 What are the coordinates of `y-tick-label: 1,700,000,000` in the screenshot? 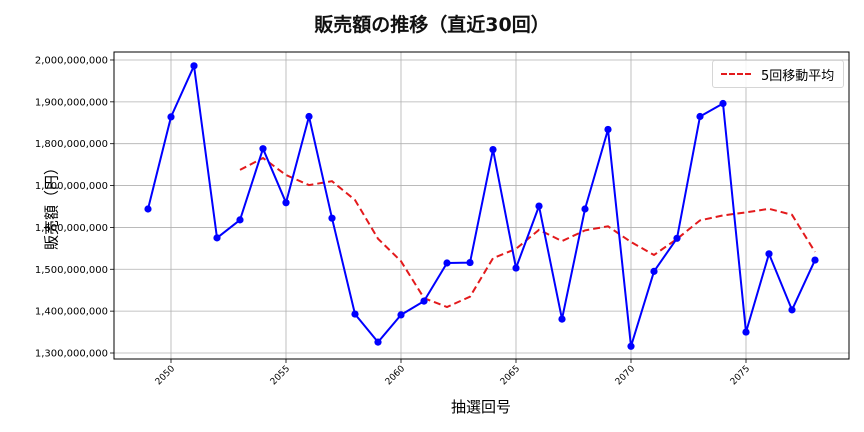 It's located at (71, 186).